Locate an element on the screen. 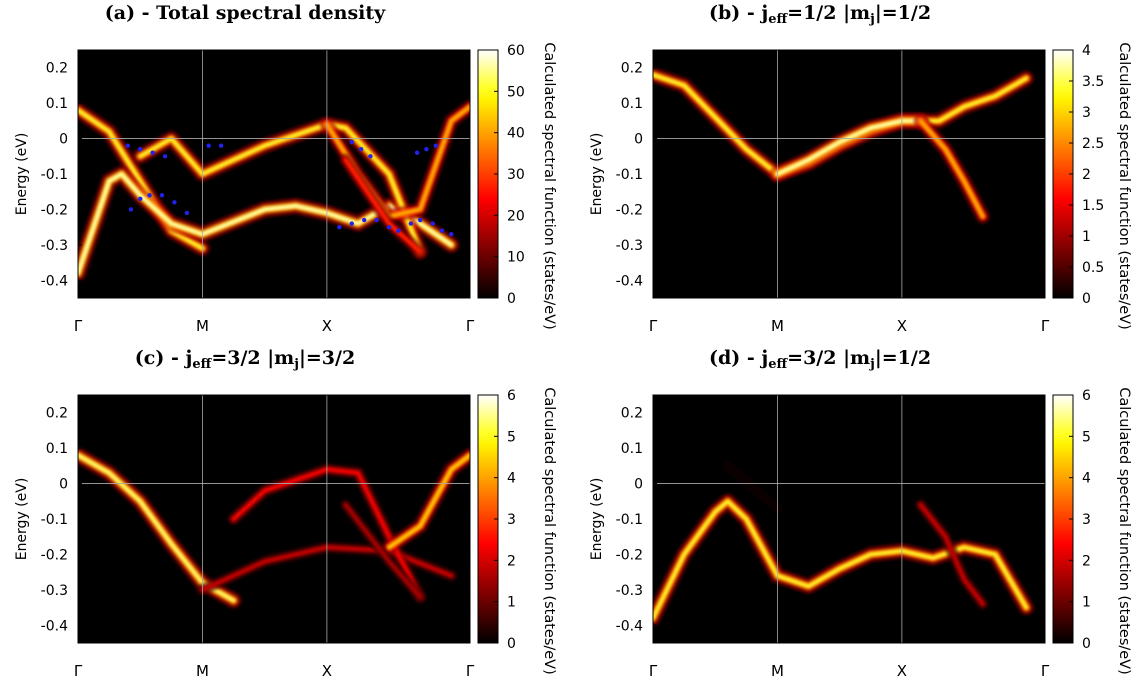 This screenshot has width=1142, height=691. colorbar-tick-label: 10 is located at coordinates (516, 258).